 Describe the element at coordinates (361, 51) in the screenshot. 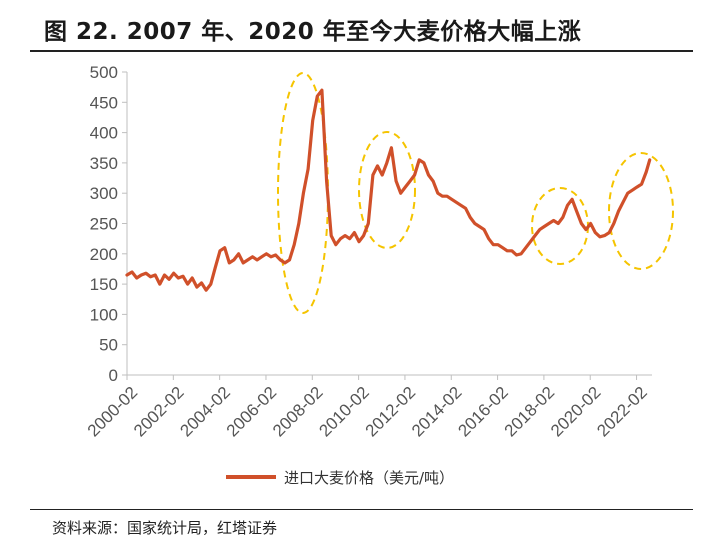

I see `title-divider` at that location.